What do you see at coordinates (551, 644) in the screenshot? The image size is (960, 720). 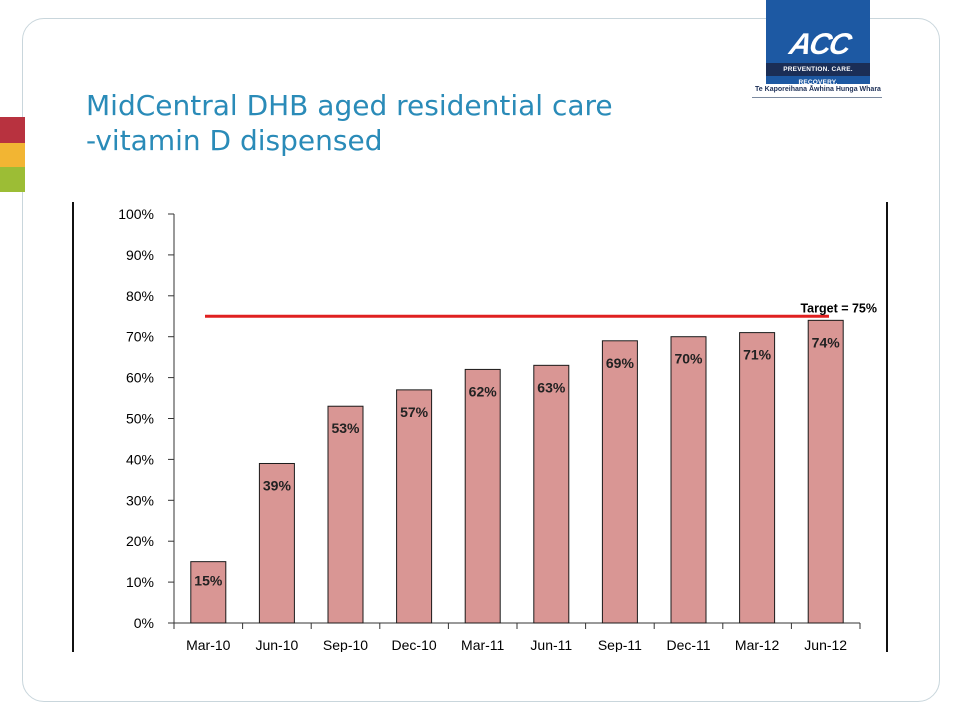 I see `x-tick-label: Jun-11` at bounding box center [551, 644].